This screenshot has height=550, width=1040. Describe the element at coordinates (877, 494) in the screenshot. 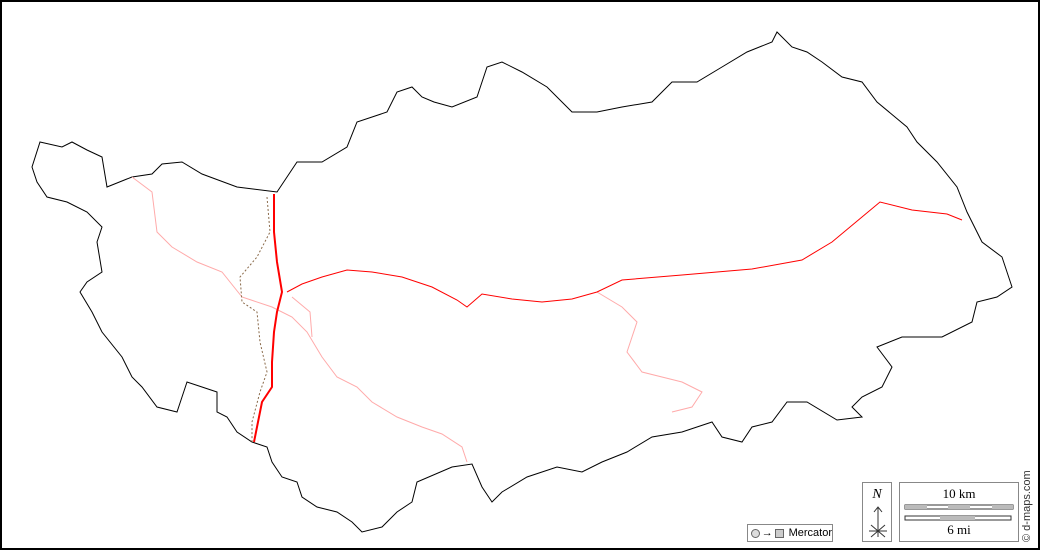

I see `north-label: N` at that location.